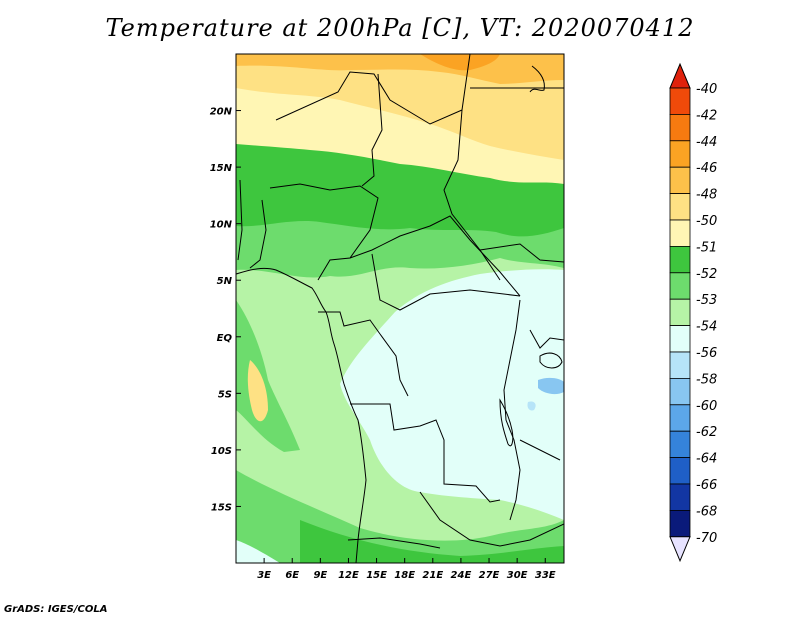 This screenshot has width=800, height=618. I want to click on lon-axis: 3E 6E 9E 12E 15E 18E 21E 24E 27E 30E 33E, so click(406, 569).